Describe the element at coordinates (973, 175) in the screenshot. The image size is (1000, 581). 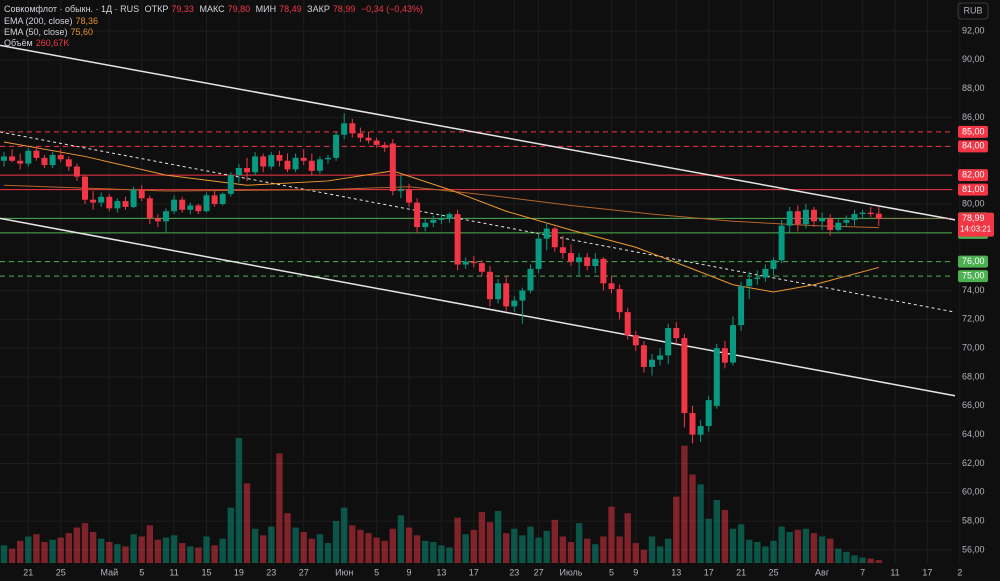
I see `price-level-label: 82,00` at that location.